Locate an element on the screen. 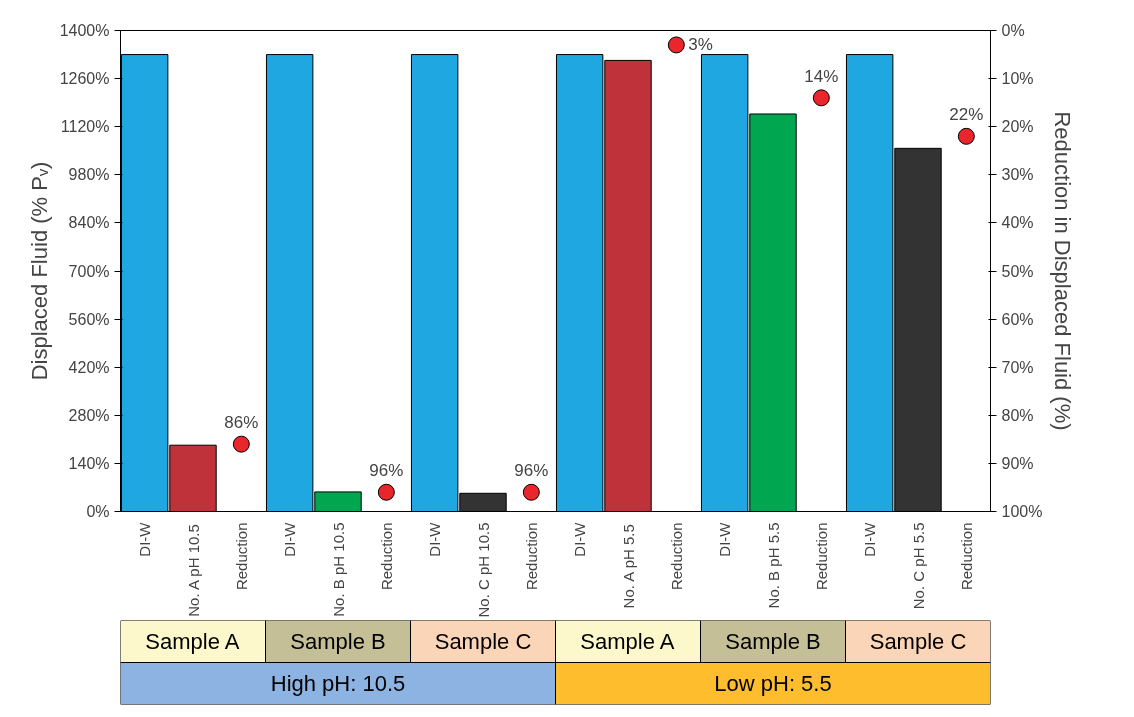 The height and width of the screenshot is (717, 1134). y-axis-title: Displaced Fluid (% Pᵥ) is located at coordinates (39, 271).